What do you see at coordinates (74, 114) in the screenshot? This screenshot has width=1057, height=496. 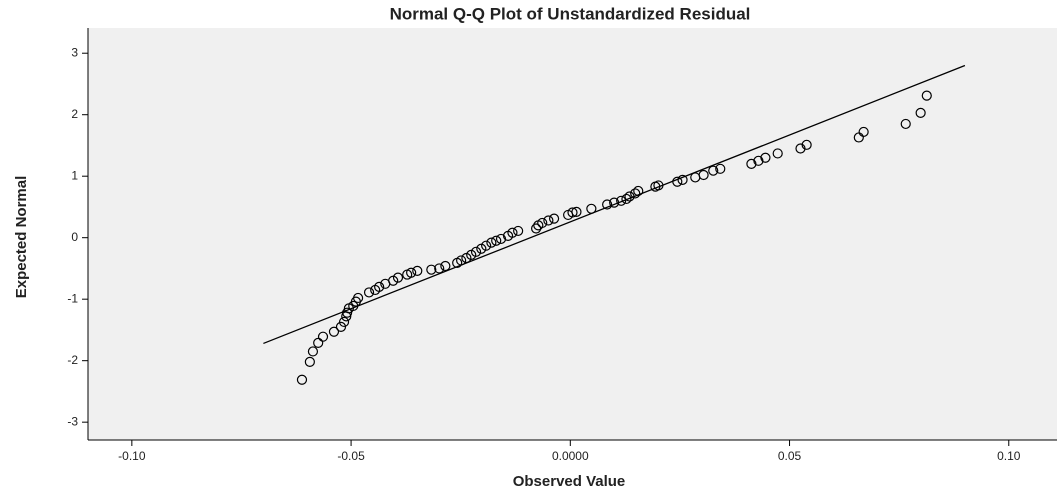 I see `y-tick-label: 2` at bounding box center [74, 114].